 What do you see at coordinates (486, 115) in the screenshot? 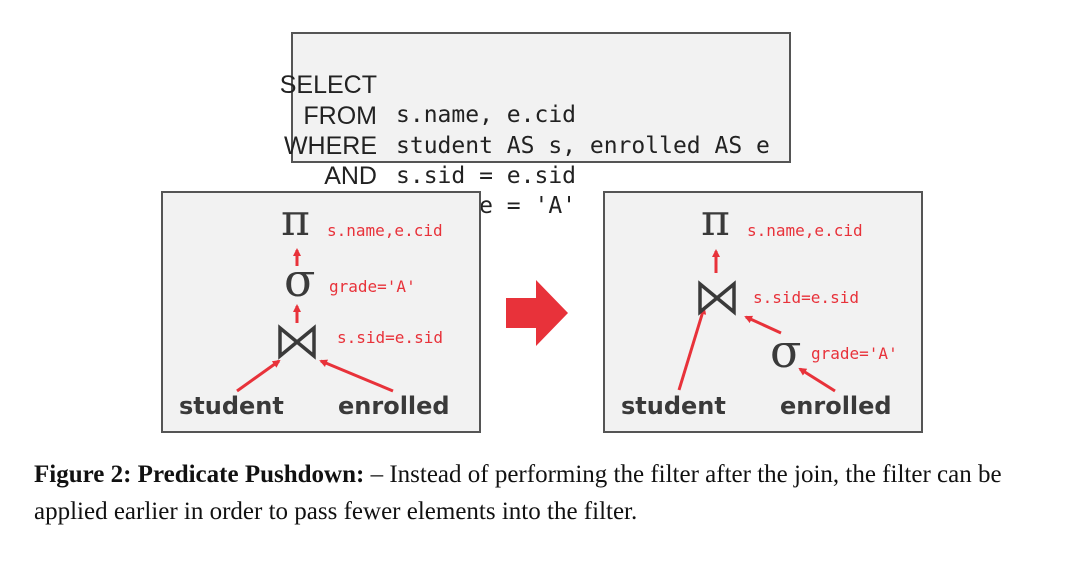
I see `sql-clause: s.name, e.cid` at bounding box center [486, 115].